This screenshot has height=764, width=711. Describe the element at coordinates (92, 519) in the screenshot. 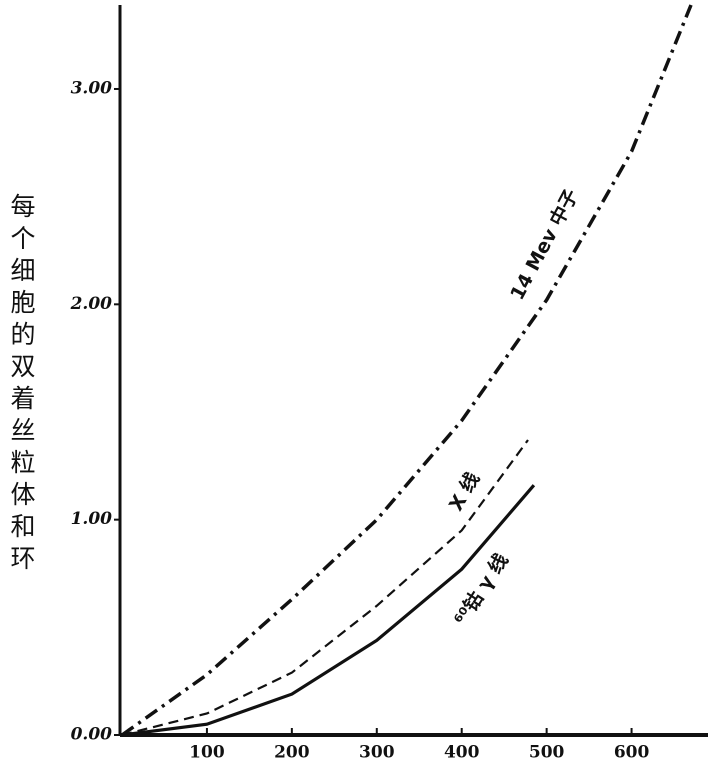

I see `y-tick-label: 1.00` at that location.